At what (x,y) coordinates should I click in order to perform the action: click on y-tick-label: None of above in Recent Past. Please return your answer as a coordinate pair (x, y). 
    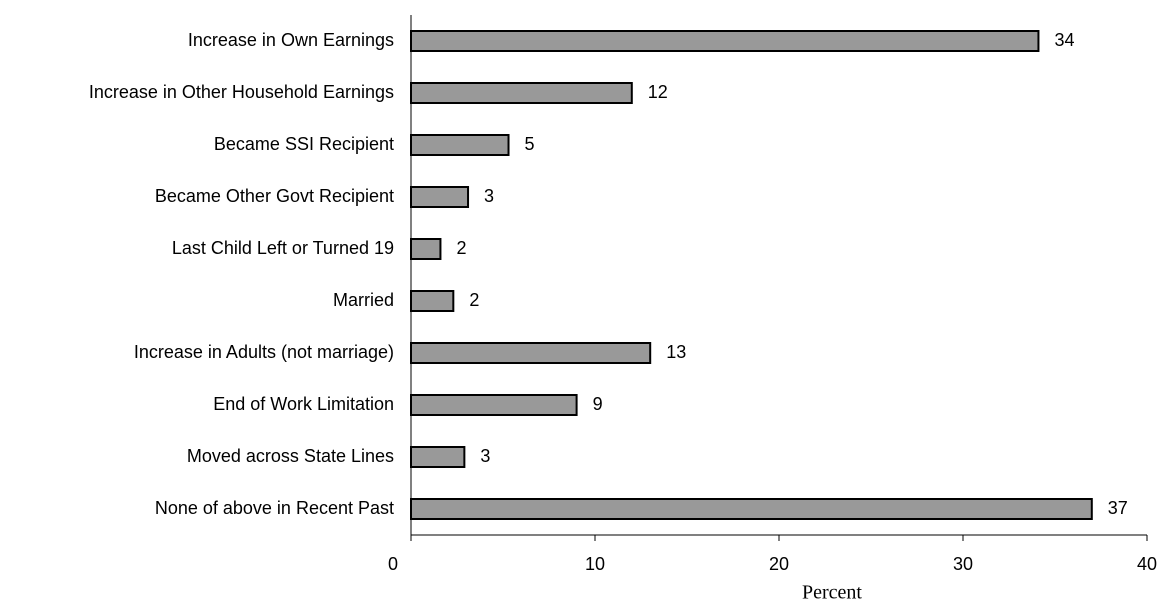
    Looking at the image, I should click on (274, 508).